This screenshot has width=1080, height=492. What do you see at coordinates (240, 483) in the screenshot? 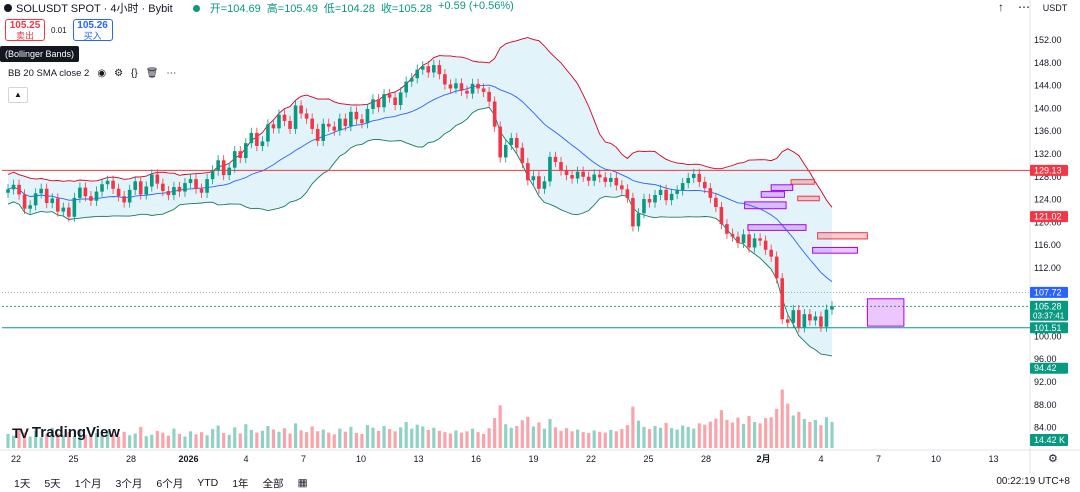
I see `tf-1y: 1年` at bounding box center [240, 483].